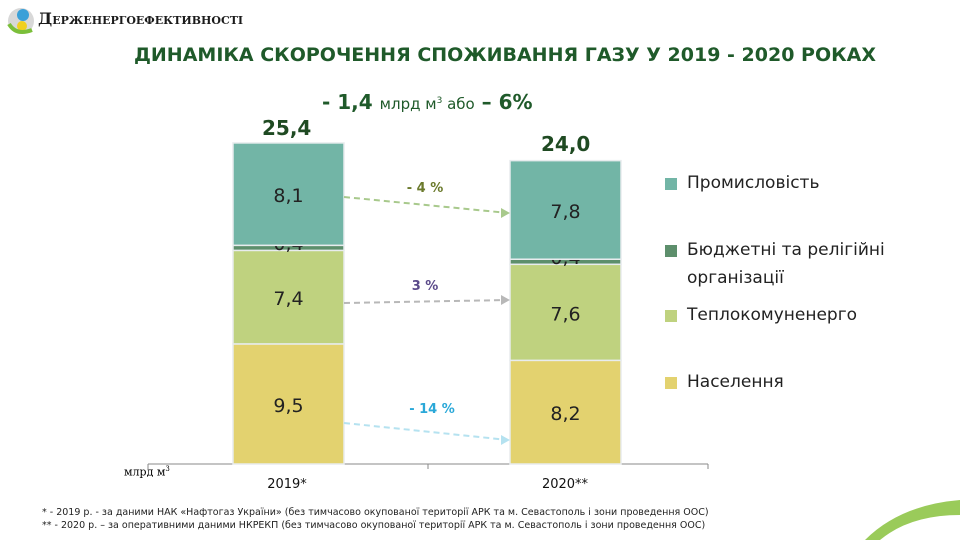  I want to click on summary: - 1,4 млрд м3 або – 6%, so click(427, 102).